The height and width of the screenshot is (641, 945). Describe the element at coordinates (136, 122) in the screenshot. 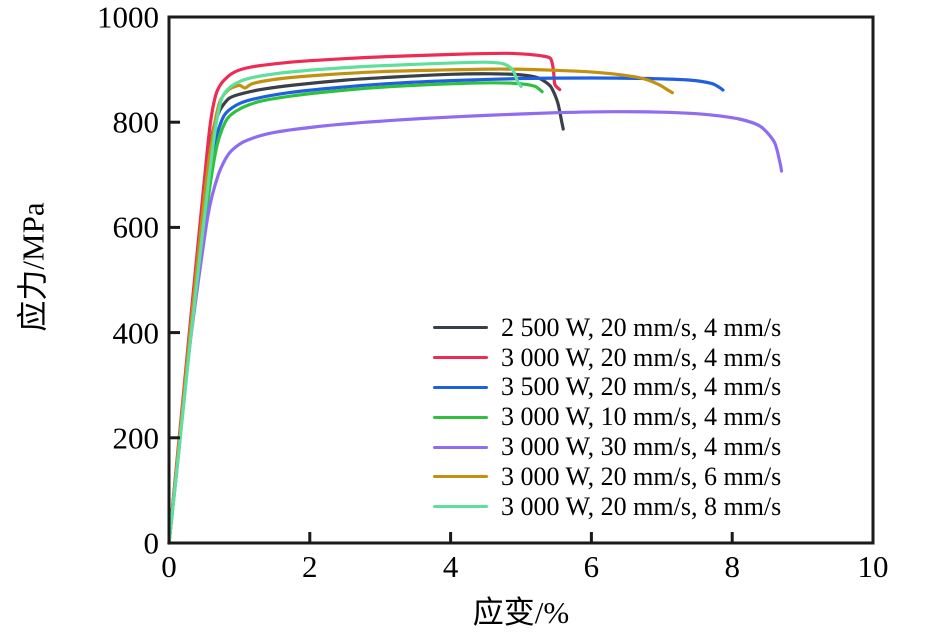

I see `y-tick-label: 800` at that location.